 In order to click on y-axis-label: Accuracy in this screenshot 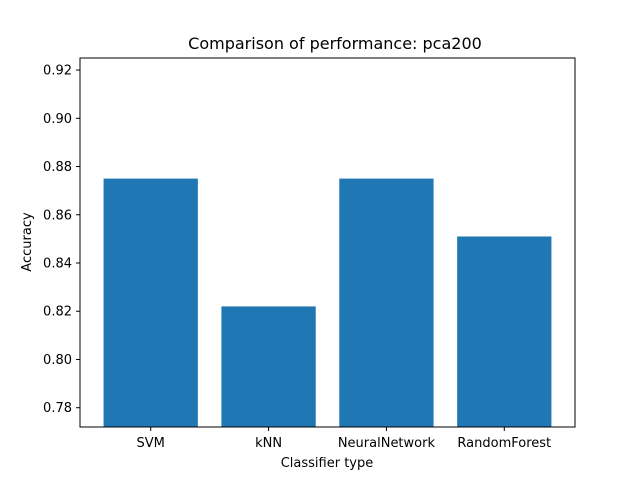, I will do `click(27, 242)`.